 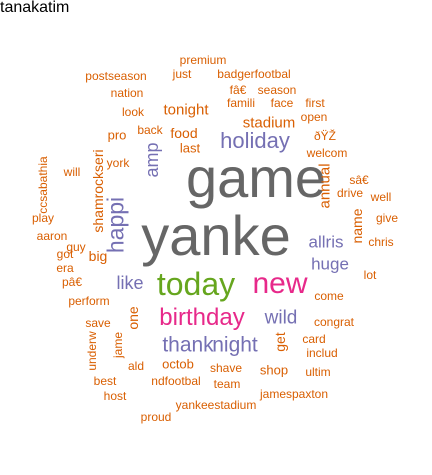 I want to click on word: got, so click(x=65, y=254).